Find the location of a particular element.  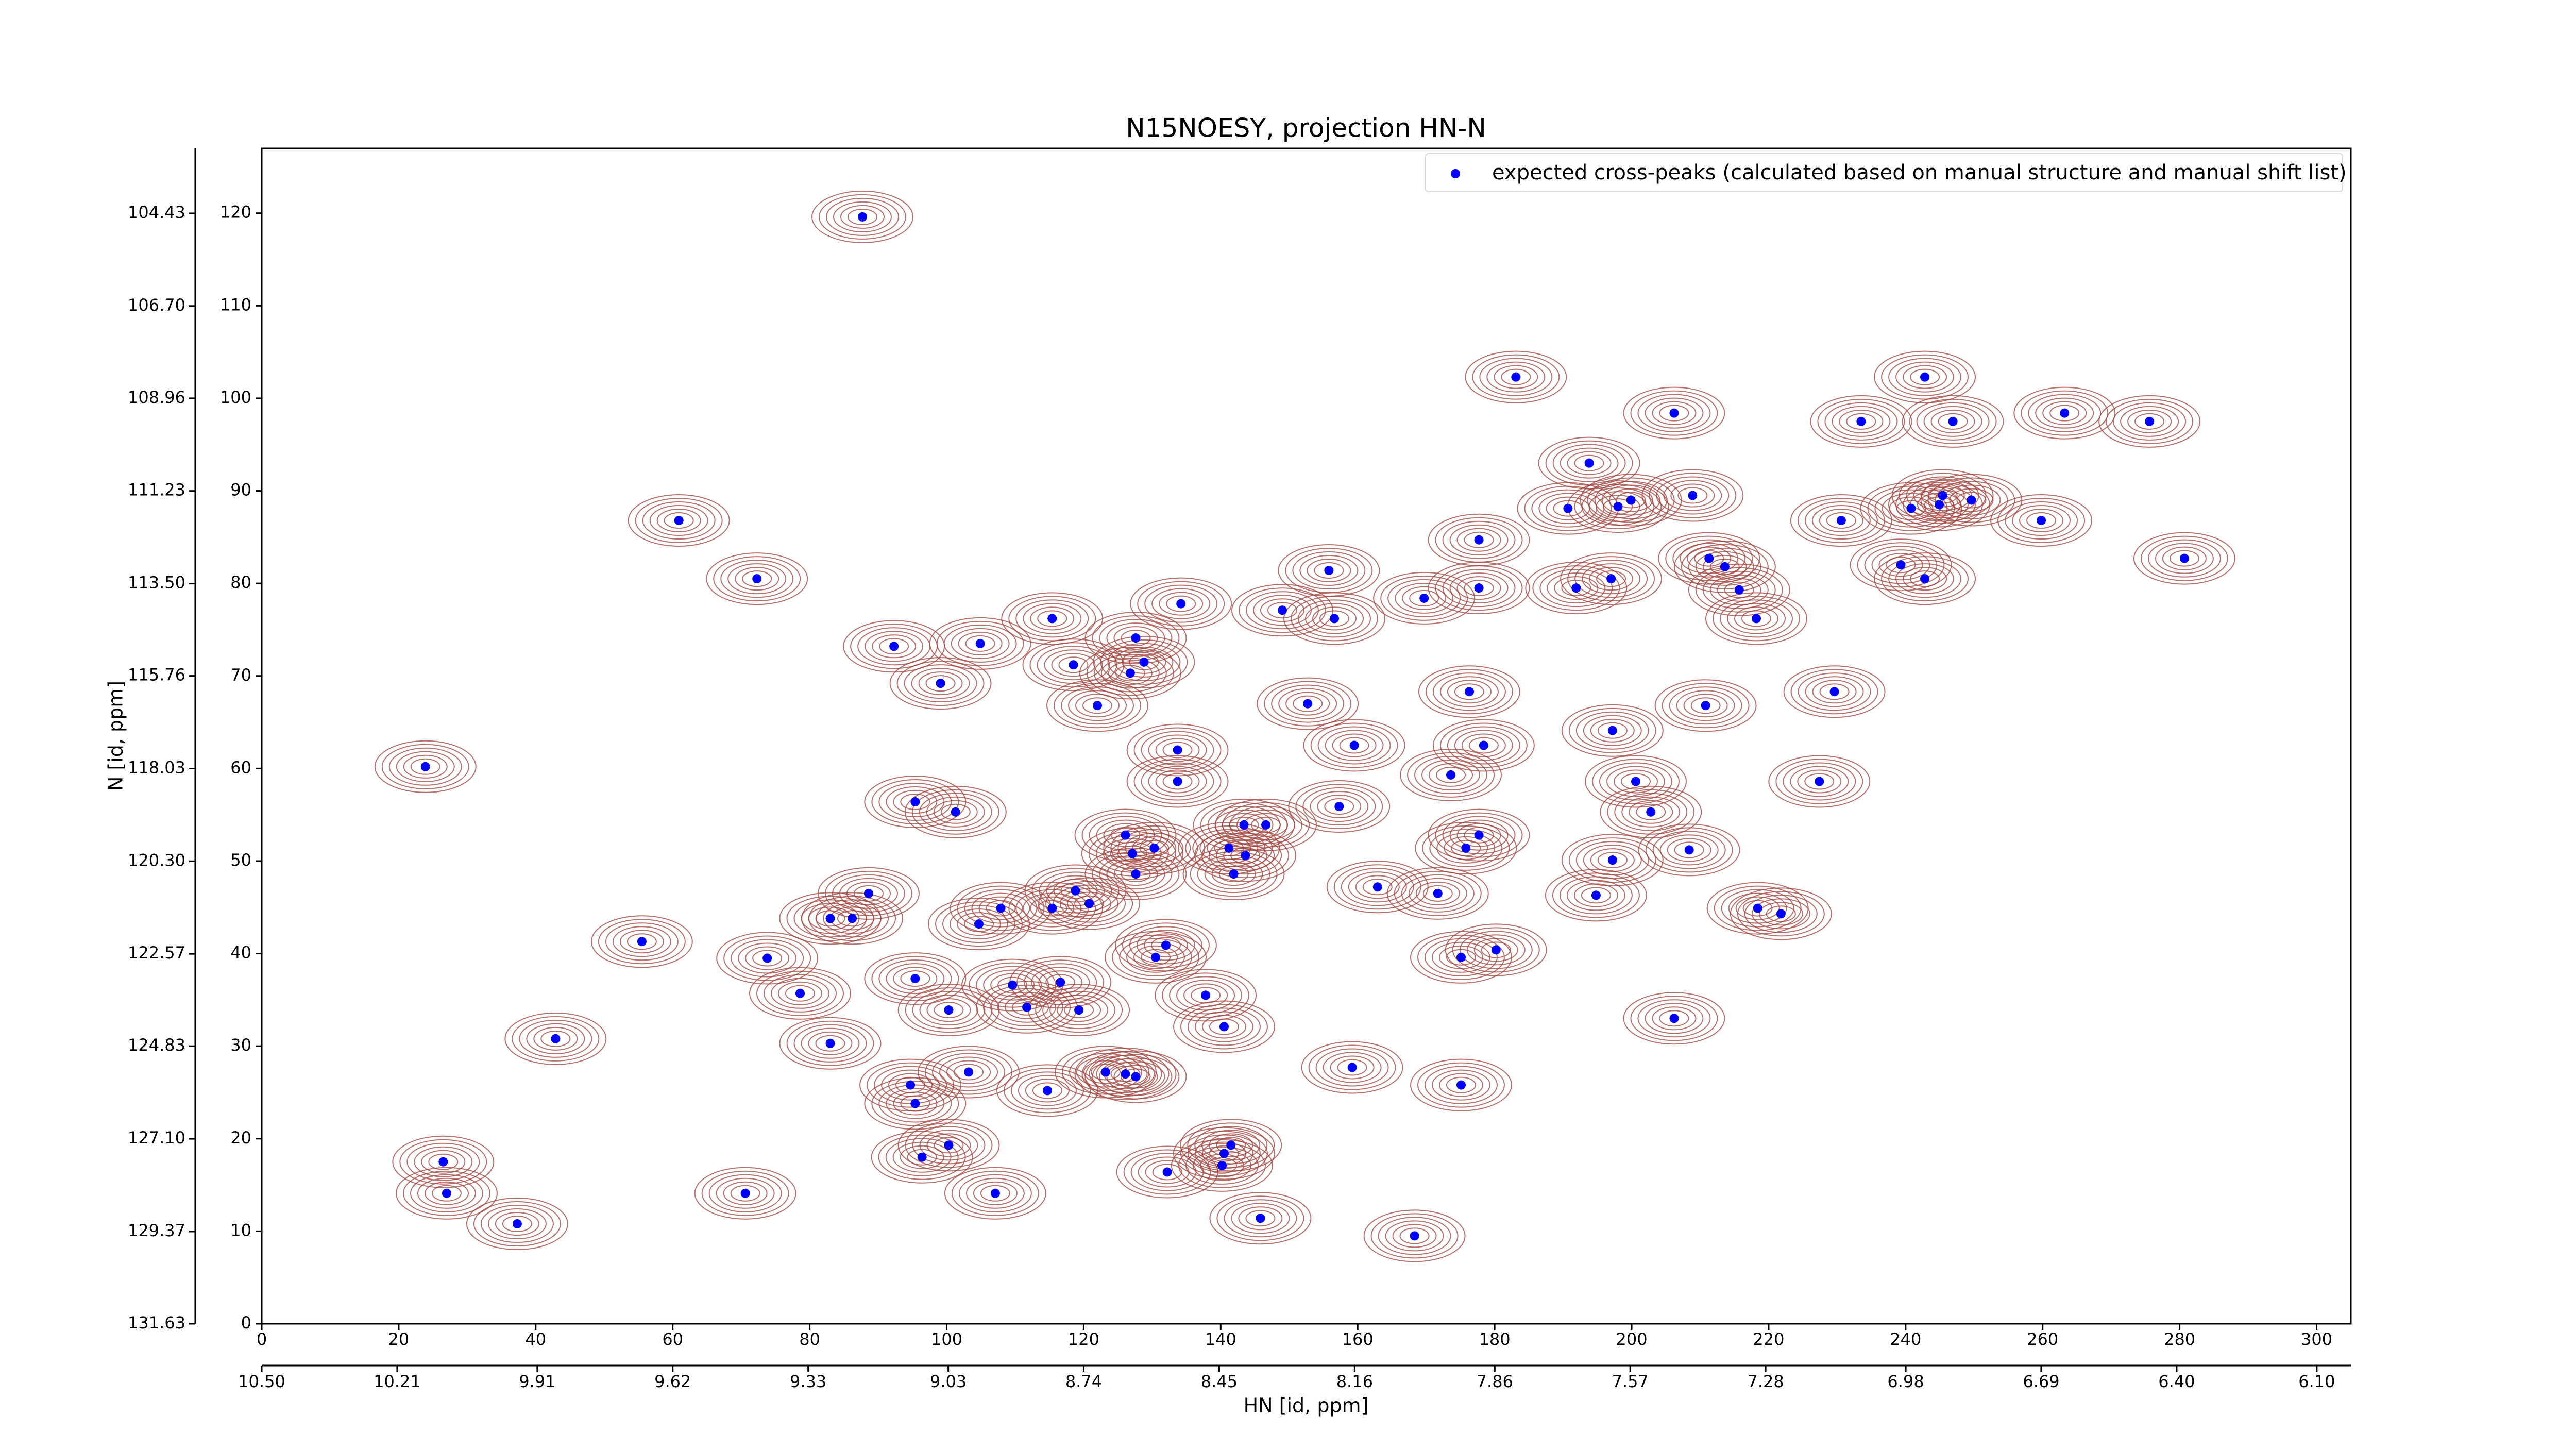

x-tick-label: 260 is located at coordinates (2042, 1339).